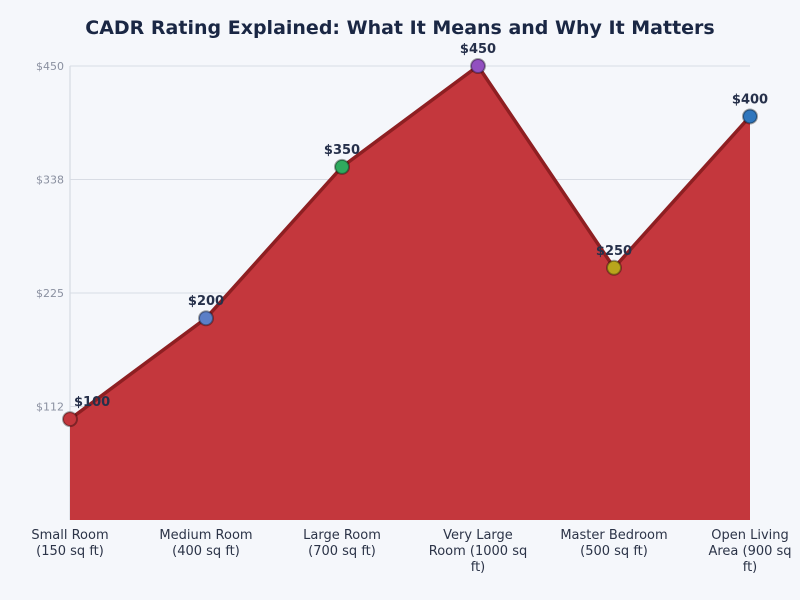 Image resolution: width=800 pixels, height=600 pixels. What do you see at coordinates (749, 551) in the screenshot?
I see `x-tick-label: Open Living Area (900 sq ft)` at bounding box center [749, 551].